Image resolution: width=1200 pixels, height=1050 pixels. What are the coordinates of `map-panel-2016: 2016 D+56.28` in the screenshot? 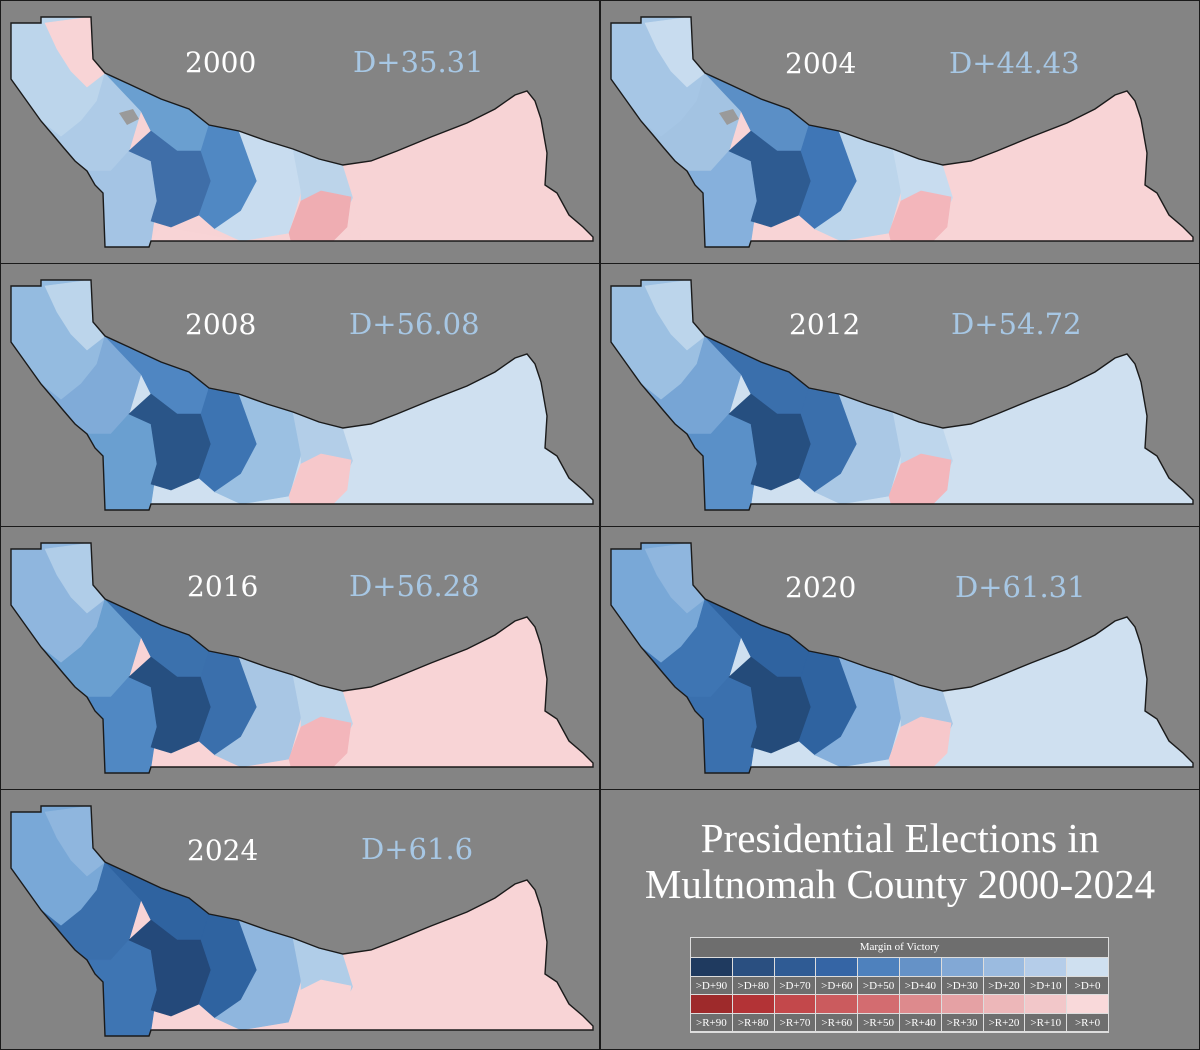 It's located at (300, 658).